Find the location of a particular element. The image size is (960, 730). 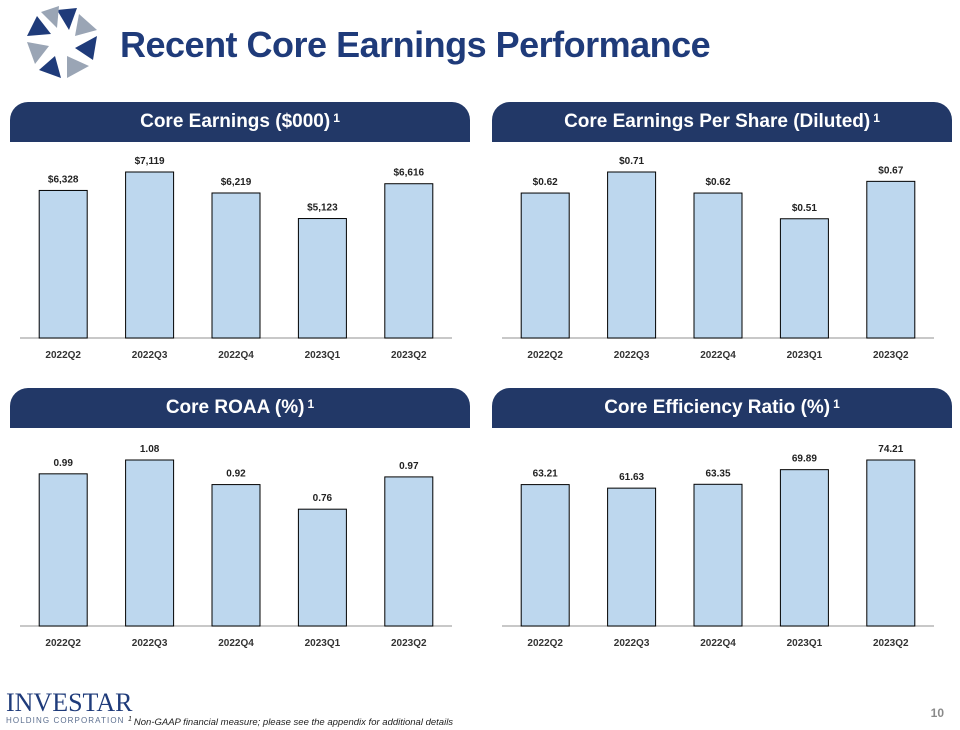

data-label: $7,119 is located at coordinates (150, 161).